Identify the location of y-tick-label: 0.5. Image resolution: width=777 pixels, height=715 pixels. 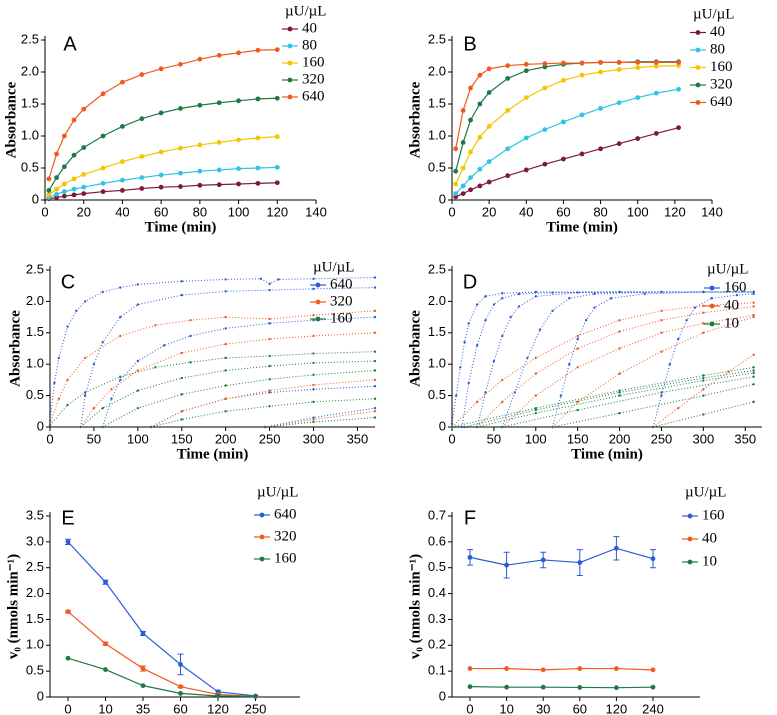
(35, 394).